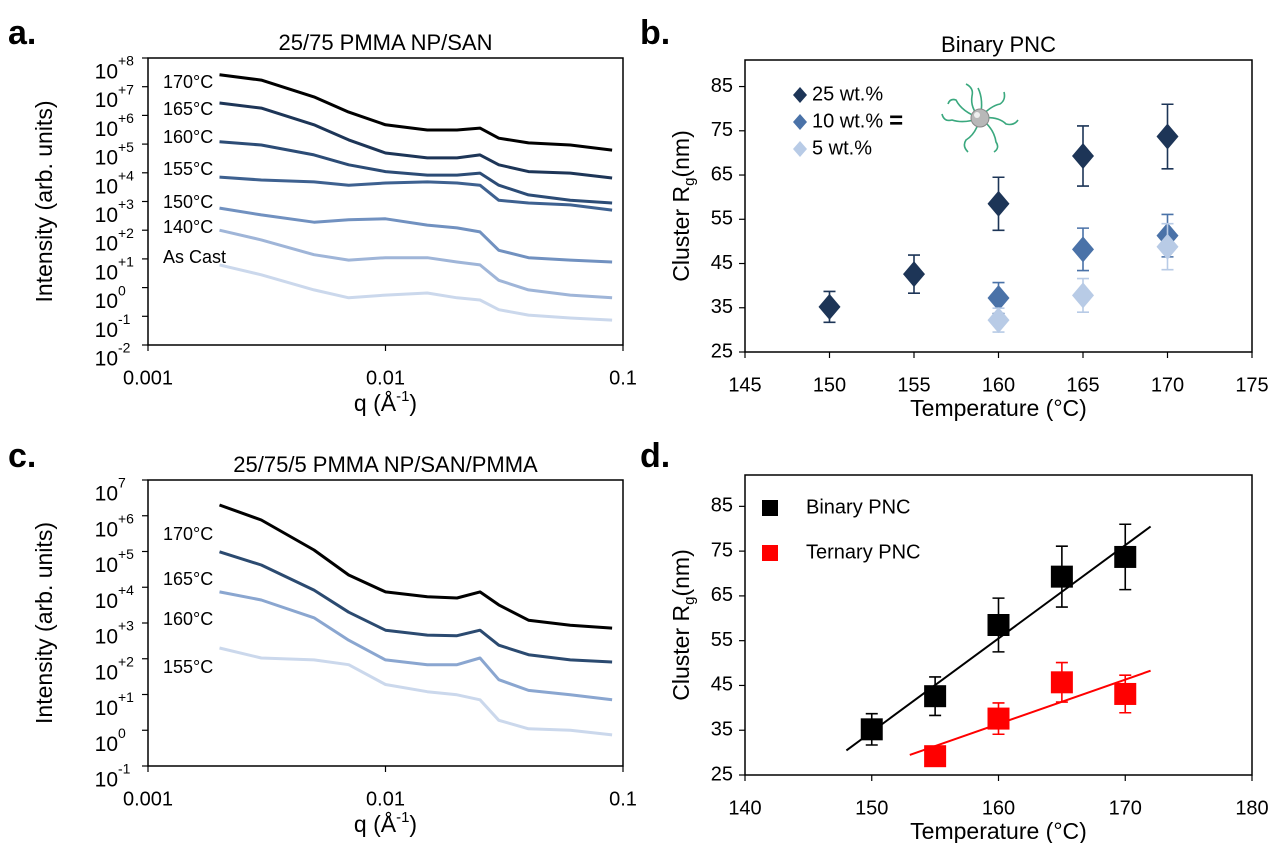 This screenshot has height=848, width=1284. What do you see at coordinates (863, 552) in the screenshot?
I see `legend-label: Ternary PNC` at bounding box center [863, 552].